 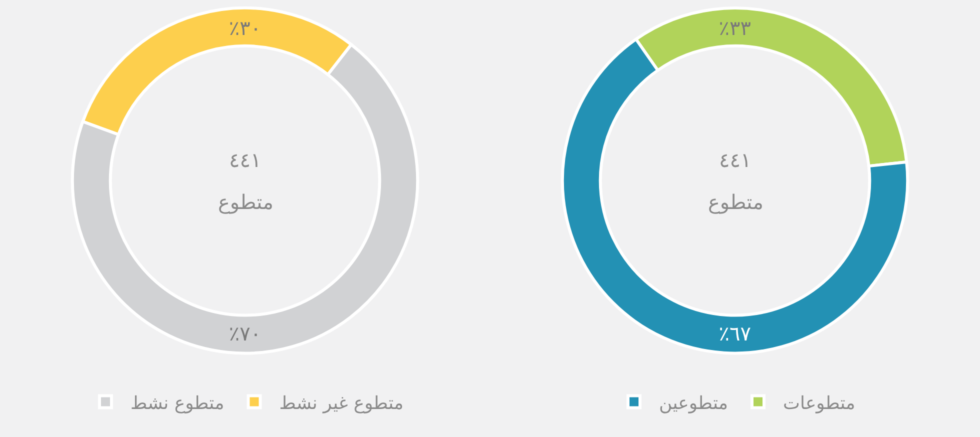 What do you see at coordinates (245, 28) in the screenshot?
I see `data-label: ٪٣٠` at bounding box center [245, 28].